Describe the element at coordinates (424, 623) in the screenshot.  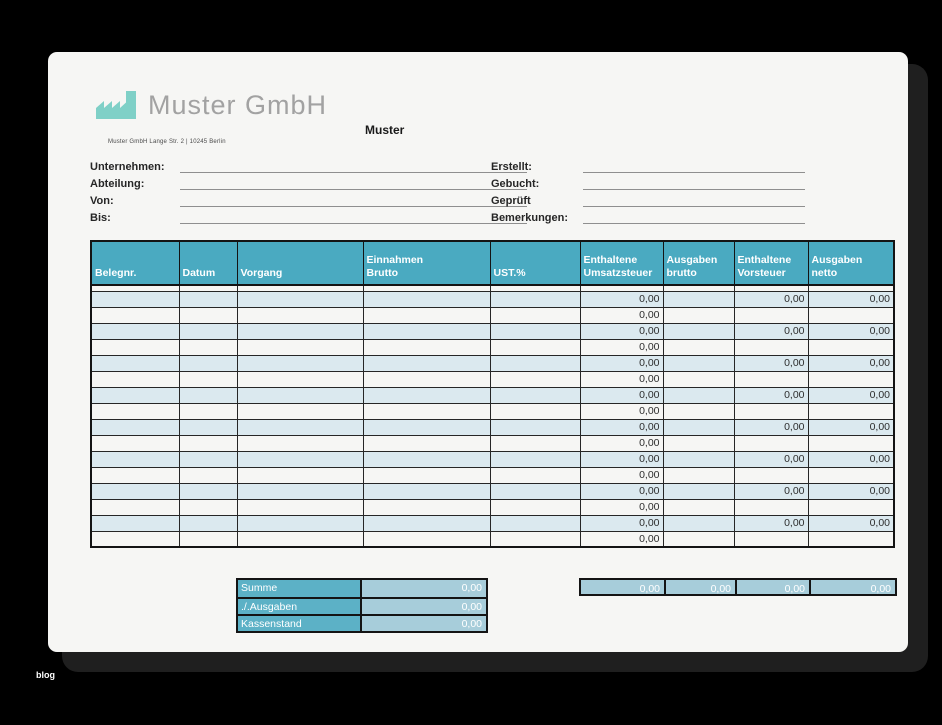
I see `summary-value: 0,00` at that location.